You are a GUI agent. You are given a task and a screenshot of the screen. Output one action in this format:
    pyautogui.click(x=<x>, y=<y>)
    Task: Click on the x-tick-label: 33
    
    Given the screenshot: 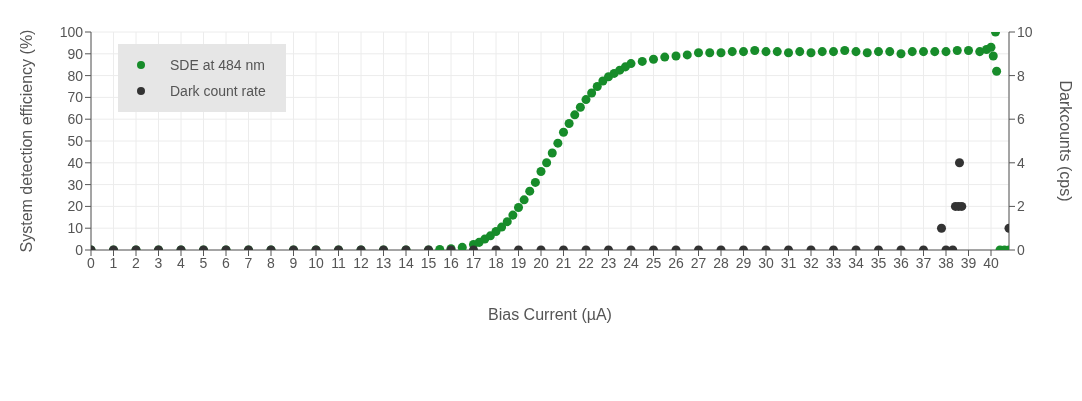 What is the action you would take?
    pyautogui.click(x=833, y=262)
    